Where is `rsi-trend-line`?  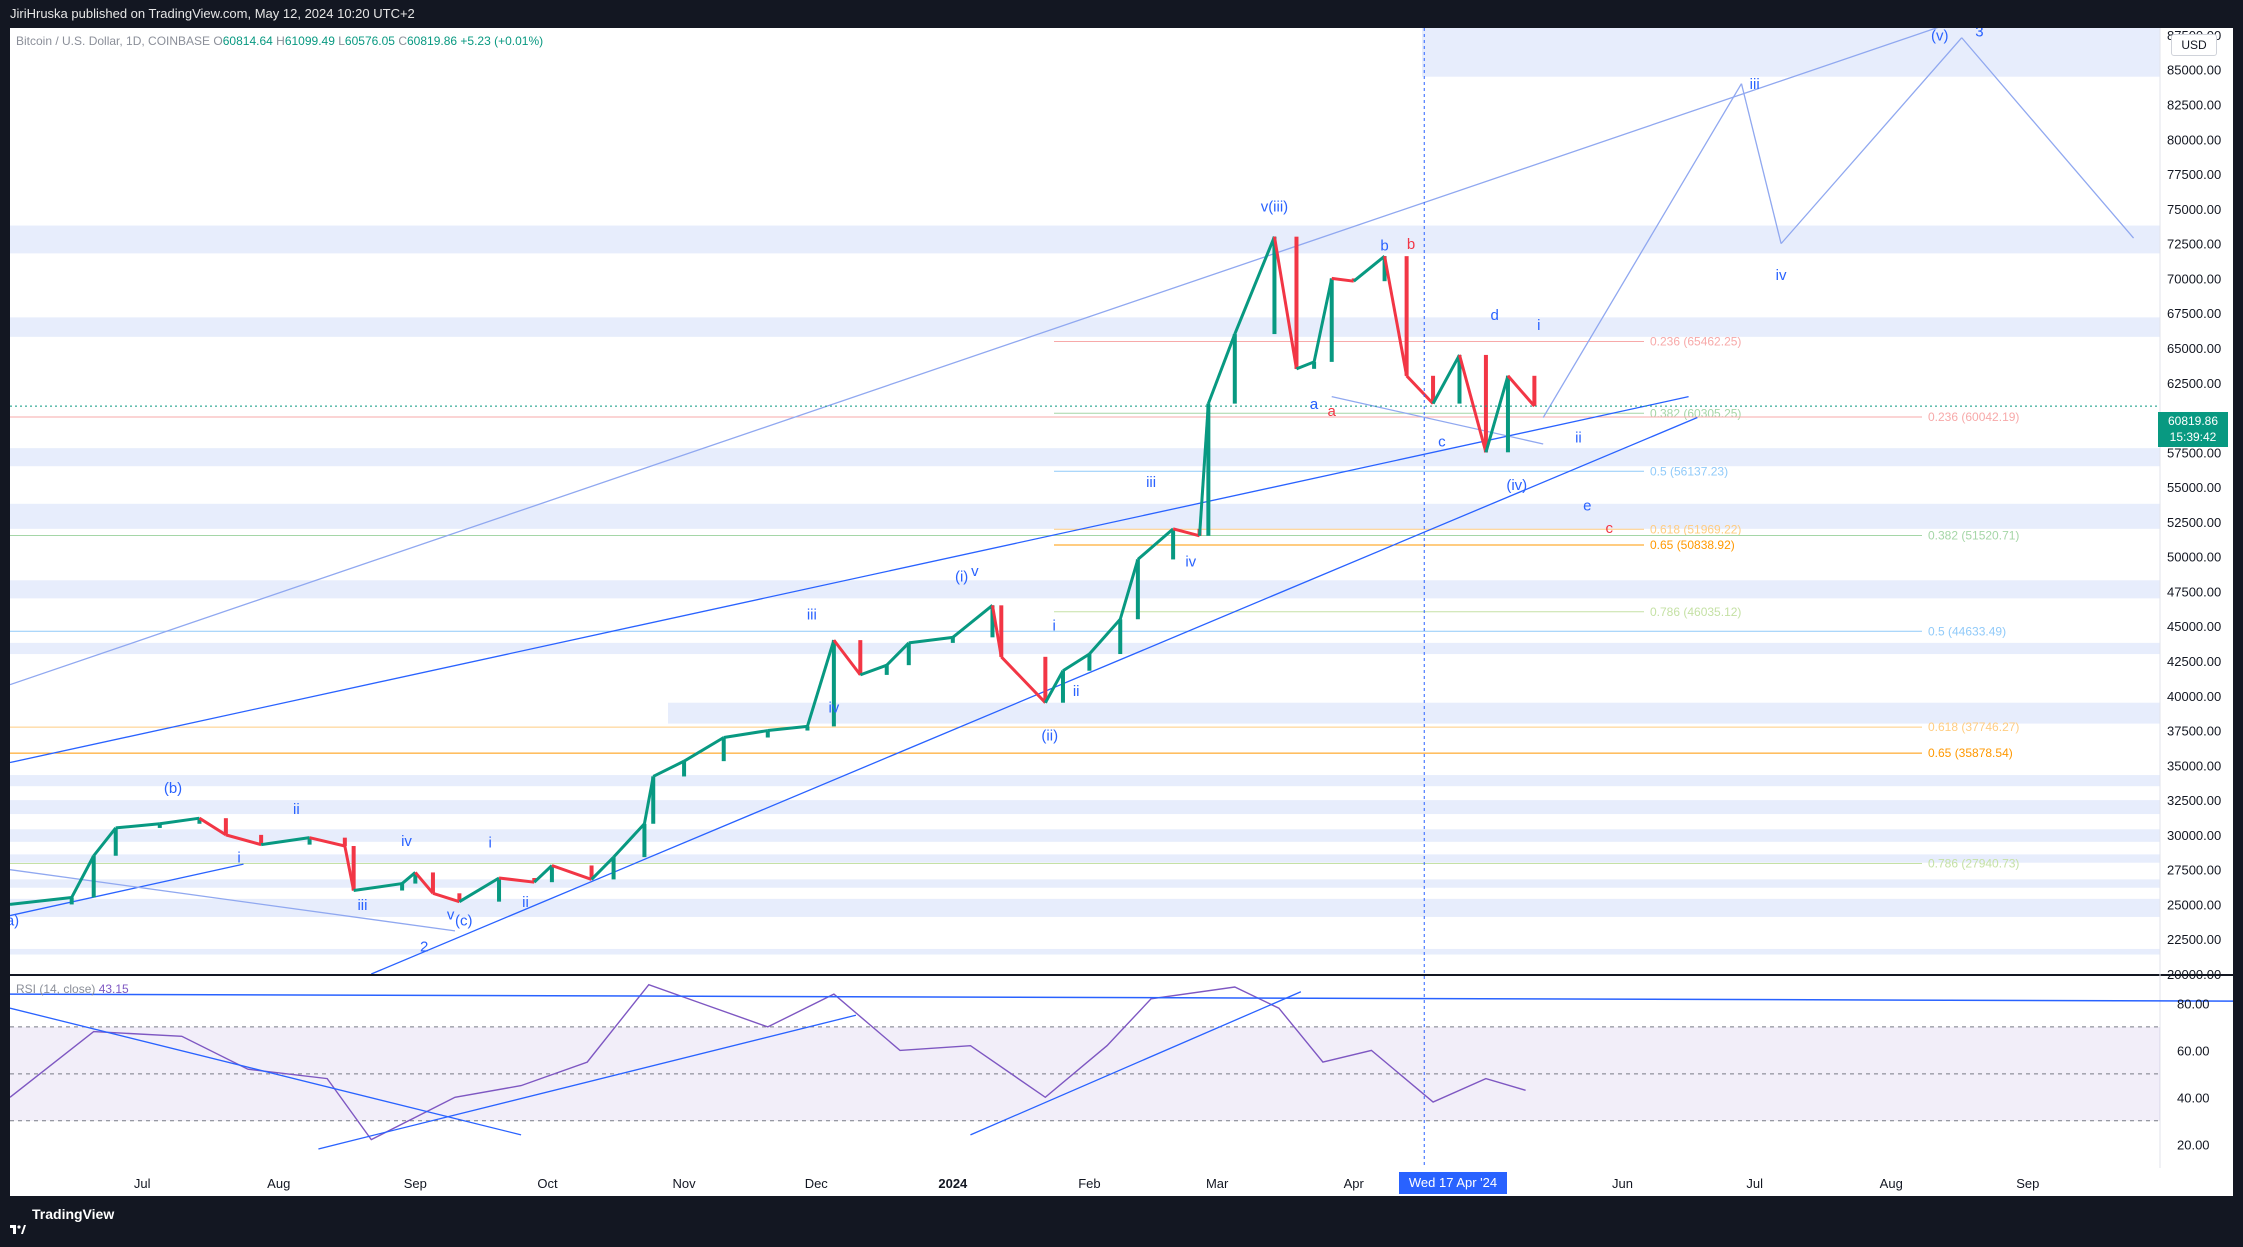
rsi-trend-line is located at coordinates (587, 1082).